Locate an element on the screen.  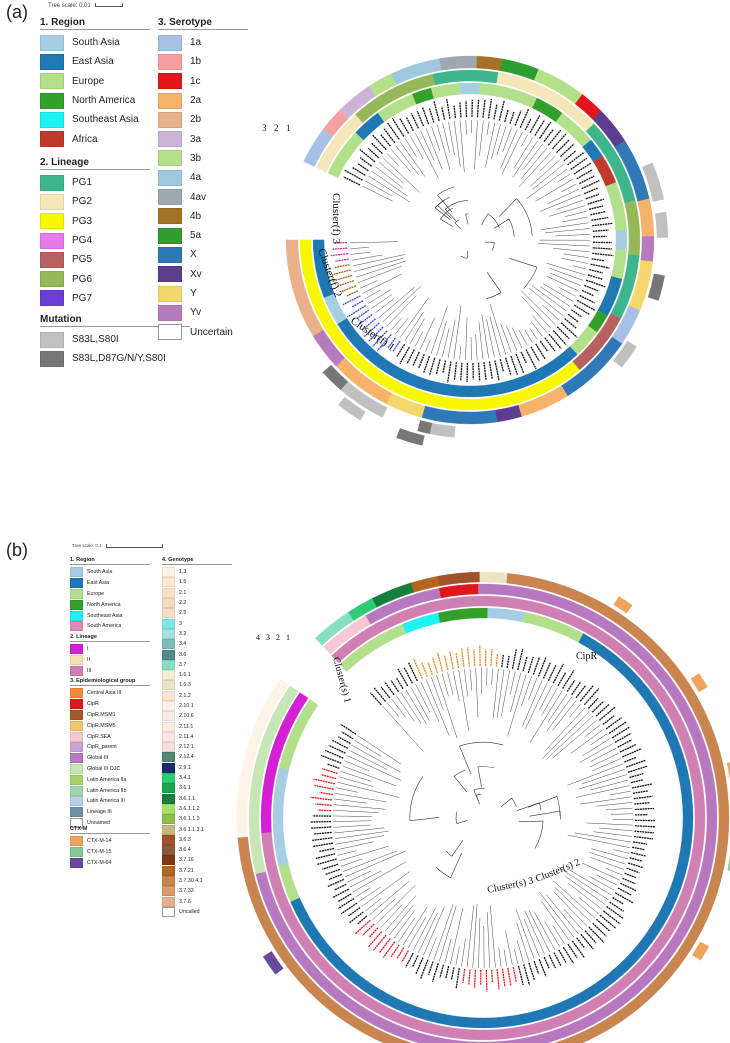
legend-item: 3.6.1 is located at coordinates (197, 788).